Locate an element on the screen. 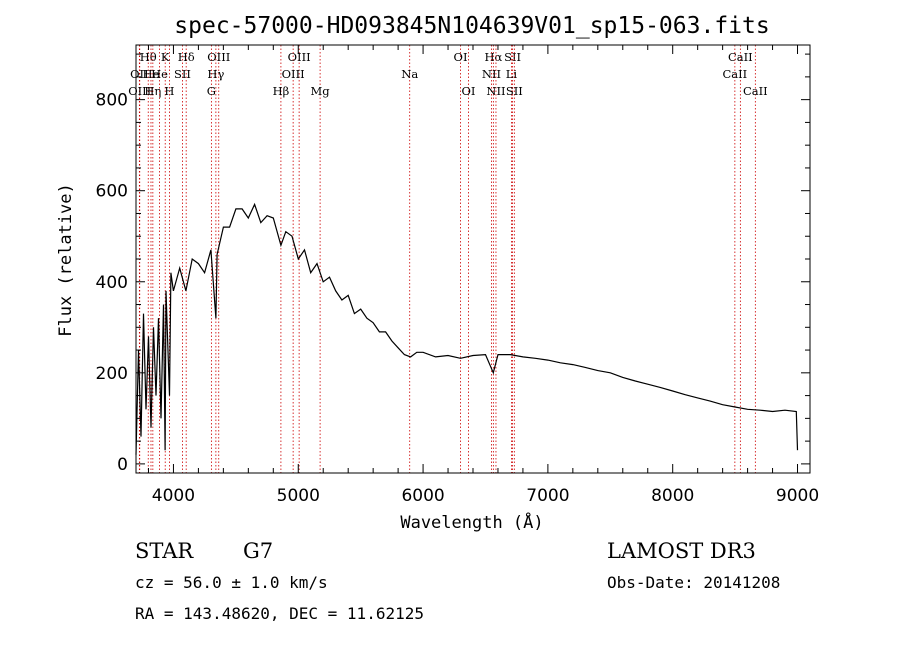 The image size is (900, 649). marker-label: Hθ is located at coordinates (148, 57).